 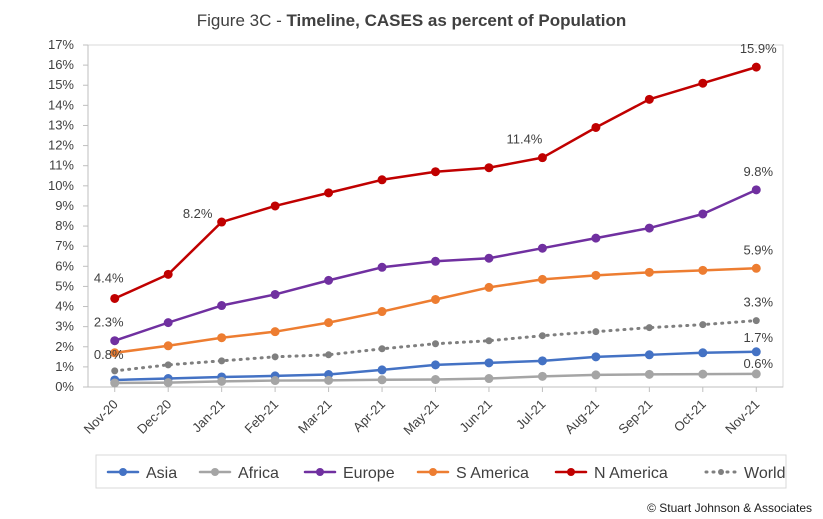 I want to click on legend-label: N America, so click(x=631, y=473).